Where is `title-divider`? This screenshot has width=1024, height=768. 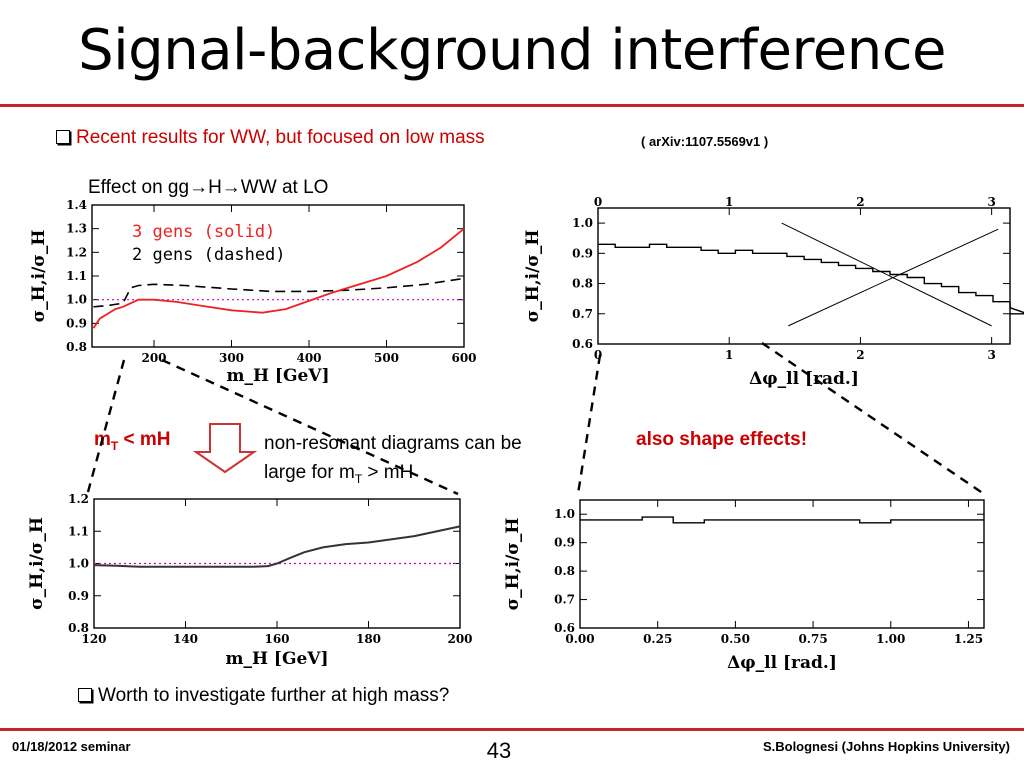
title-divider is located at coordinates (512, 105).